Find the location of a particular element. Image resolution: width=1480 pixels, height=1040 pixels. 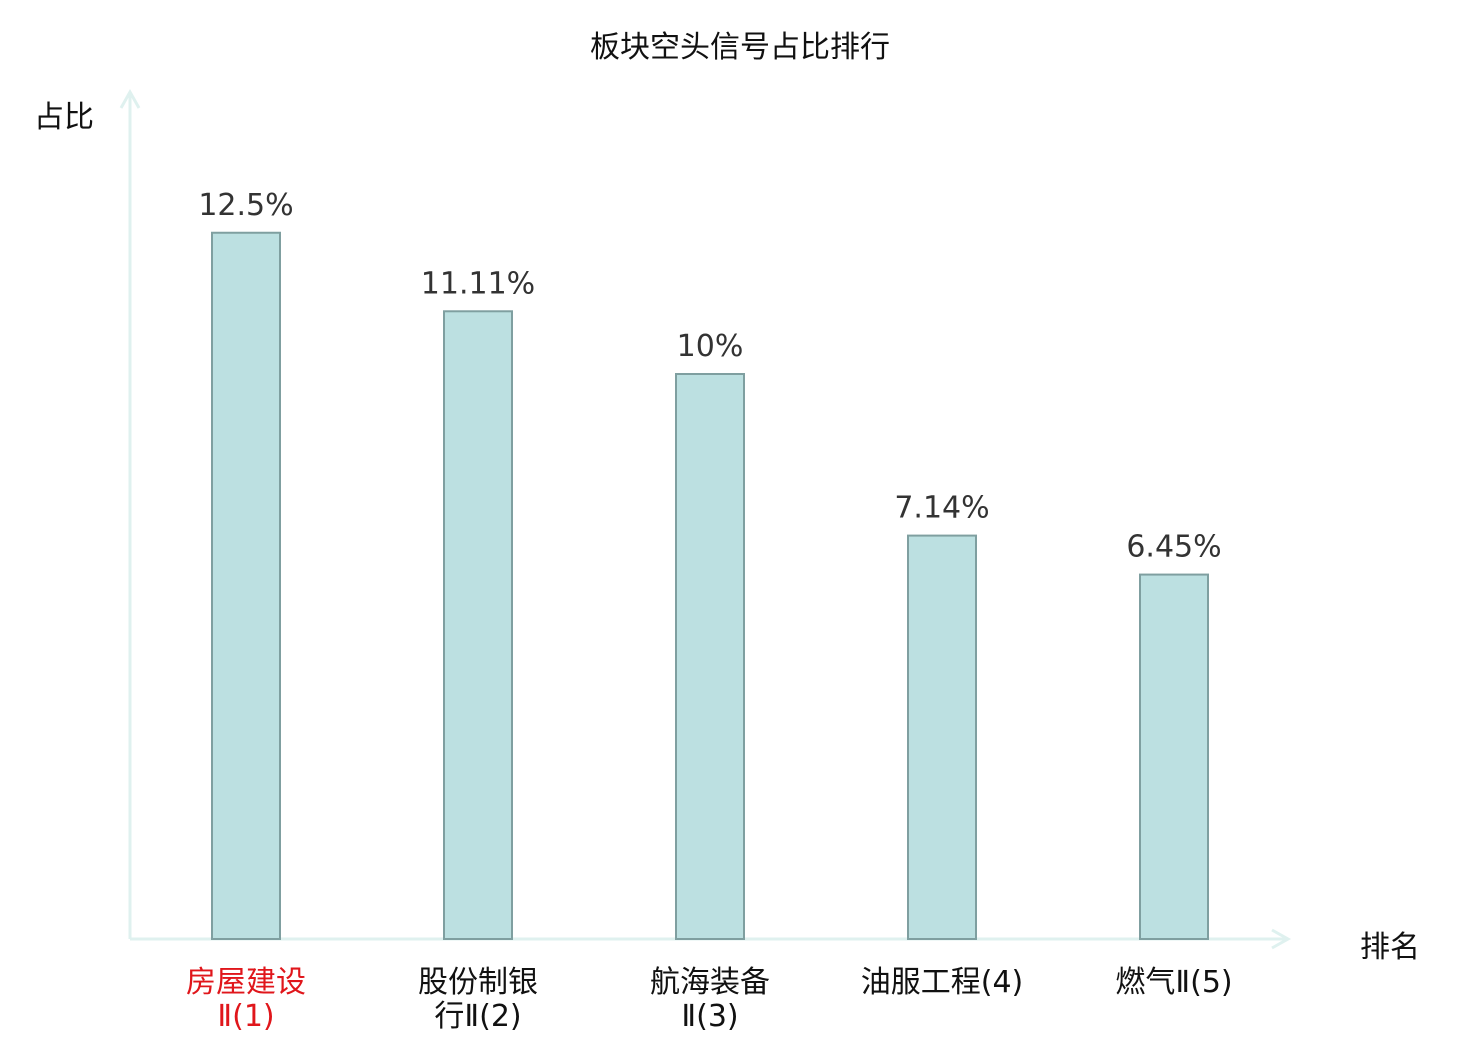

x-tick-label: 油服工程(4) is located at coordinates (942, 983).